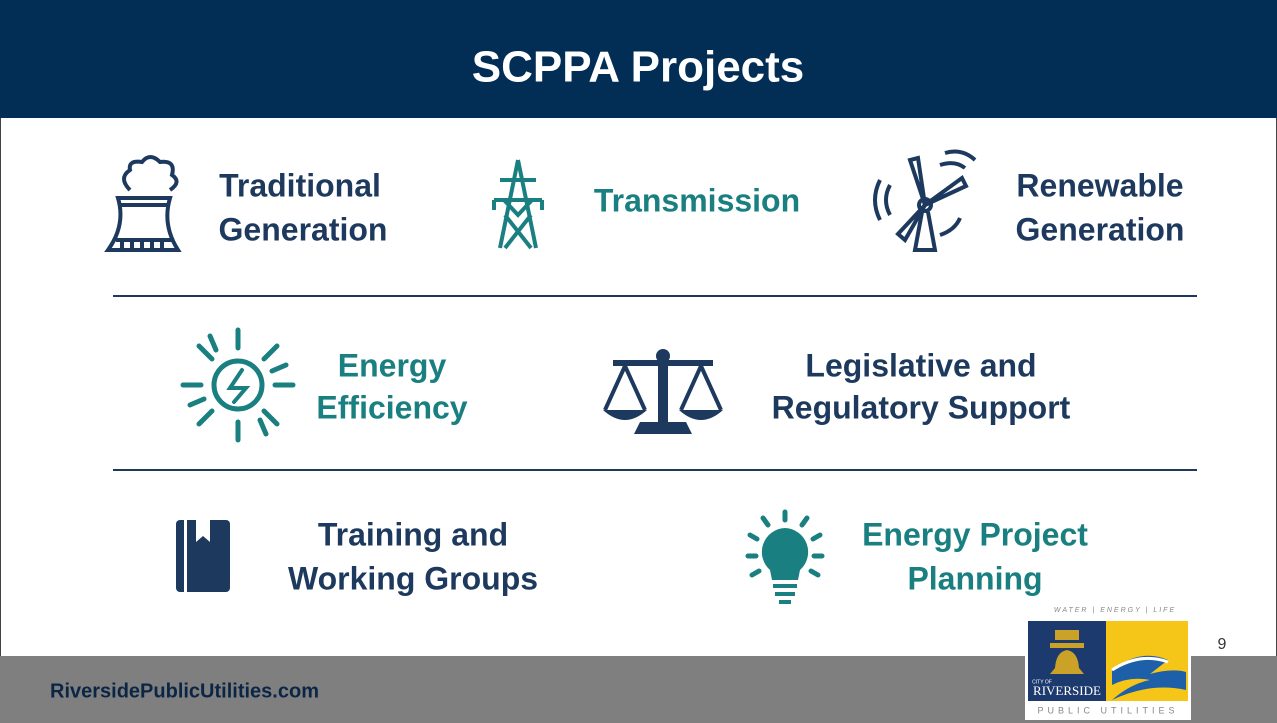  What do you see at coordinates (638, 67) in the screenshot?
I see `slide-title: SCPPA Projects` at bounding box center [638, 67].